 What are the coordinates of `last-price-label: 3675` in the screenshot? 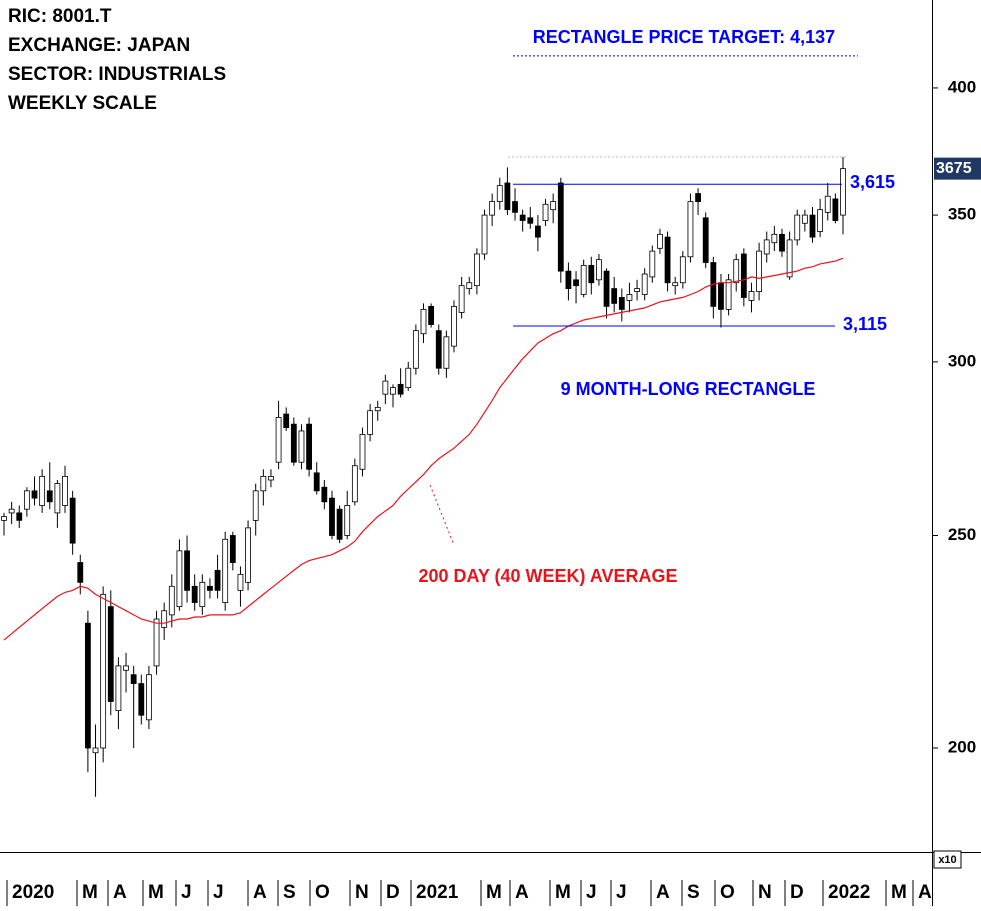 It's located at (954, 168).